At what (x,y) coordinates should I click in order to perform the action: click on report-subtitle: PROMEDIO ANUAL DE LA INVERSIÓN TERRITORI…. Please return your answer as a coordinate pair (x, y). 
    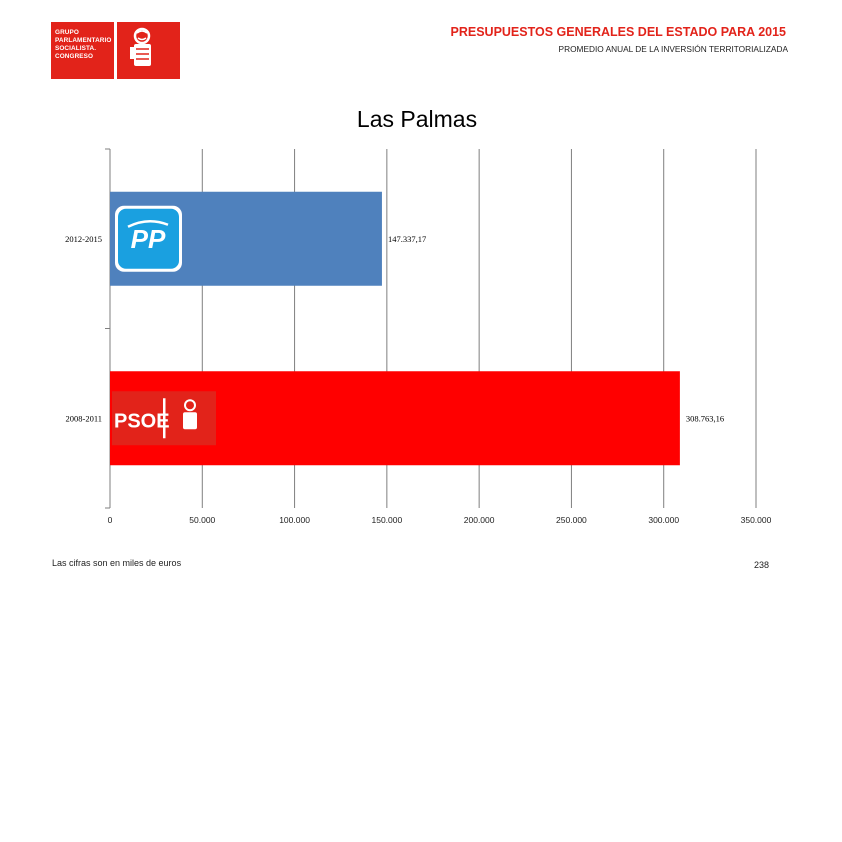
    Looking at the image, I should click on (673, 49).